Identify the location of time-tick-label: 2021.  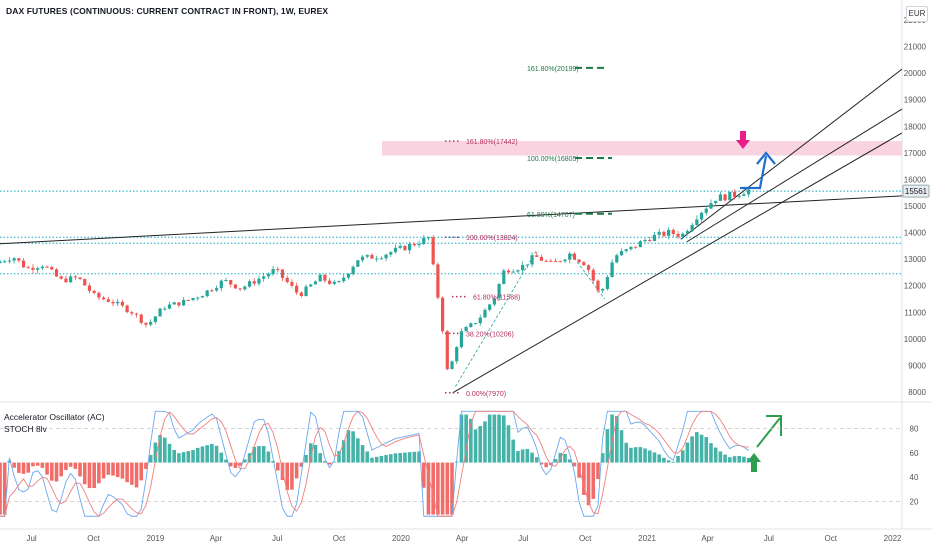
(647, 538).